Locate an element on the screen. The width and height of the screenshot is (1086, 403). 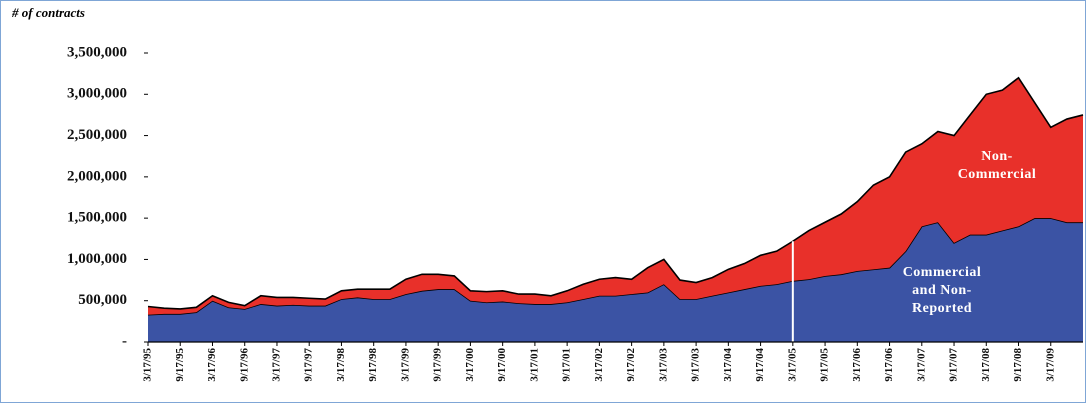
x-tick-label: 3/17/04 is located at coordinates (728, 365).